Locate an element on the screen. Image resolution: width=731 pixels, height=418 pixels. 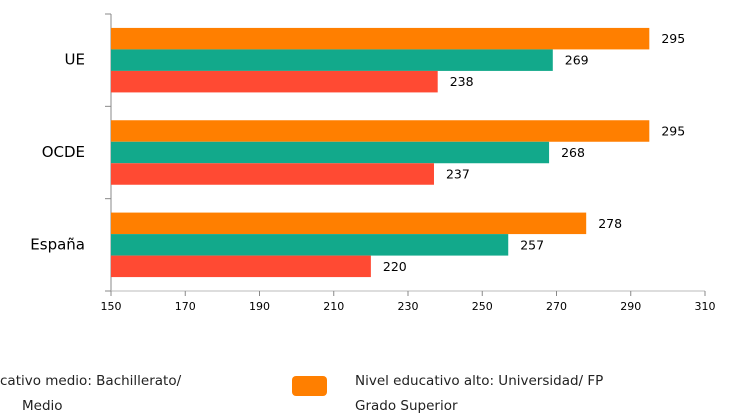
x-tick-label: 190 is located at coordinates (259, 306).